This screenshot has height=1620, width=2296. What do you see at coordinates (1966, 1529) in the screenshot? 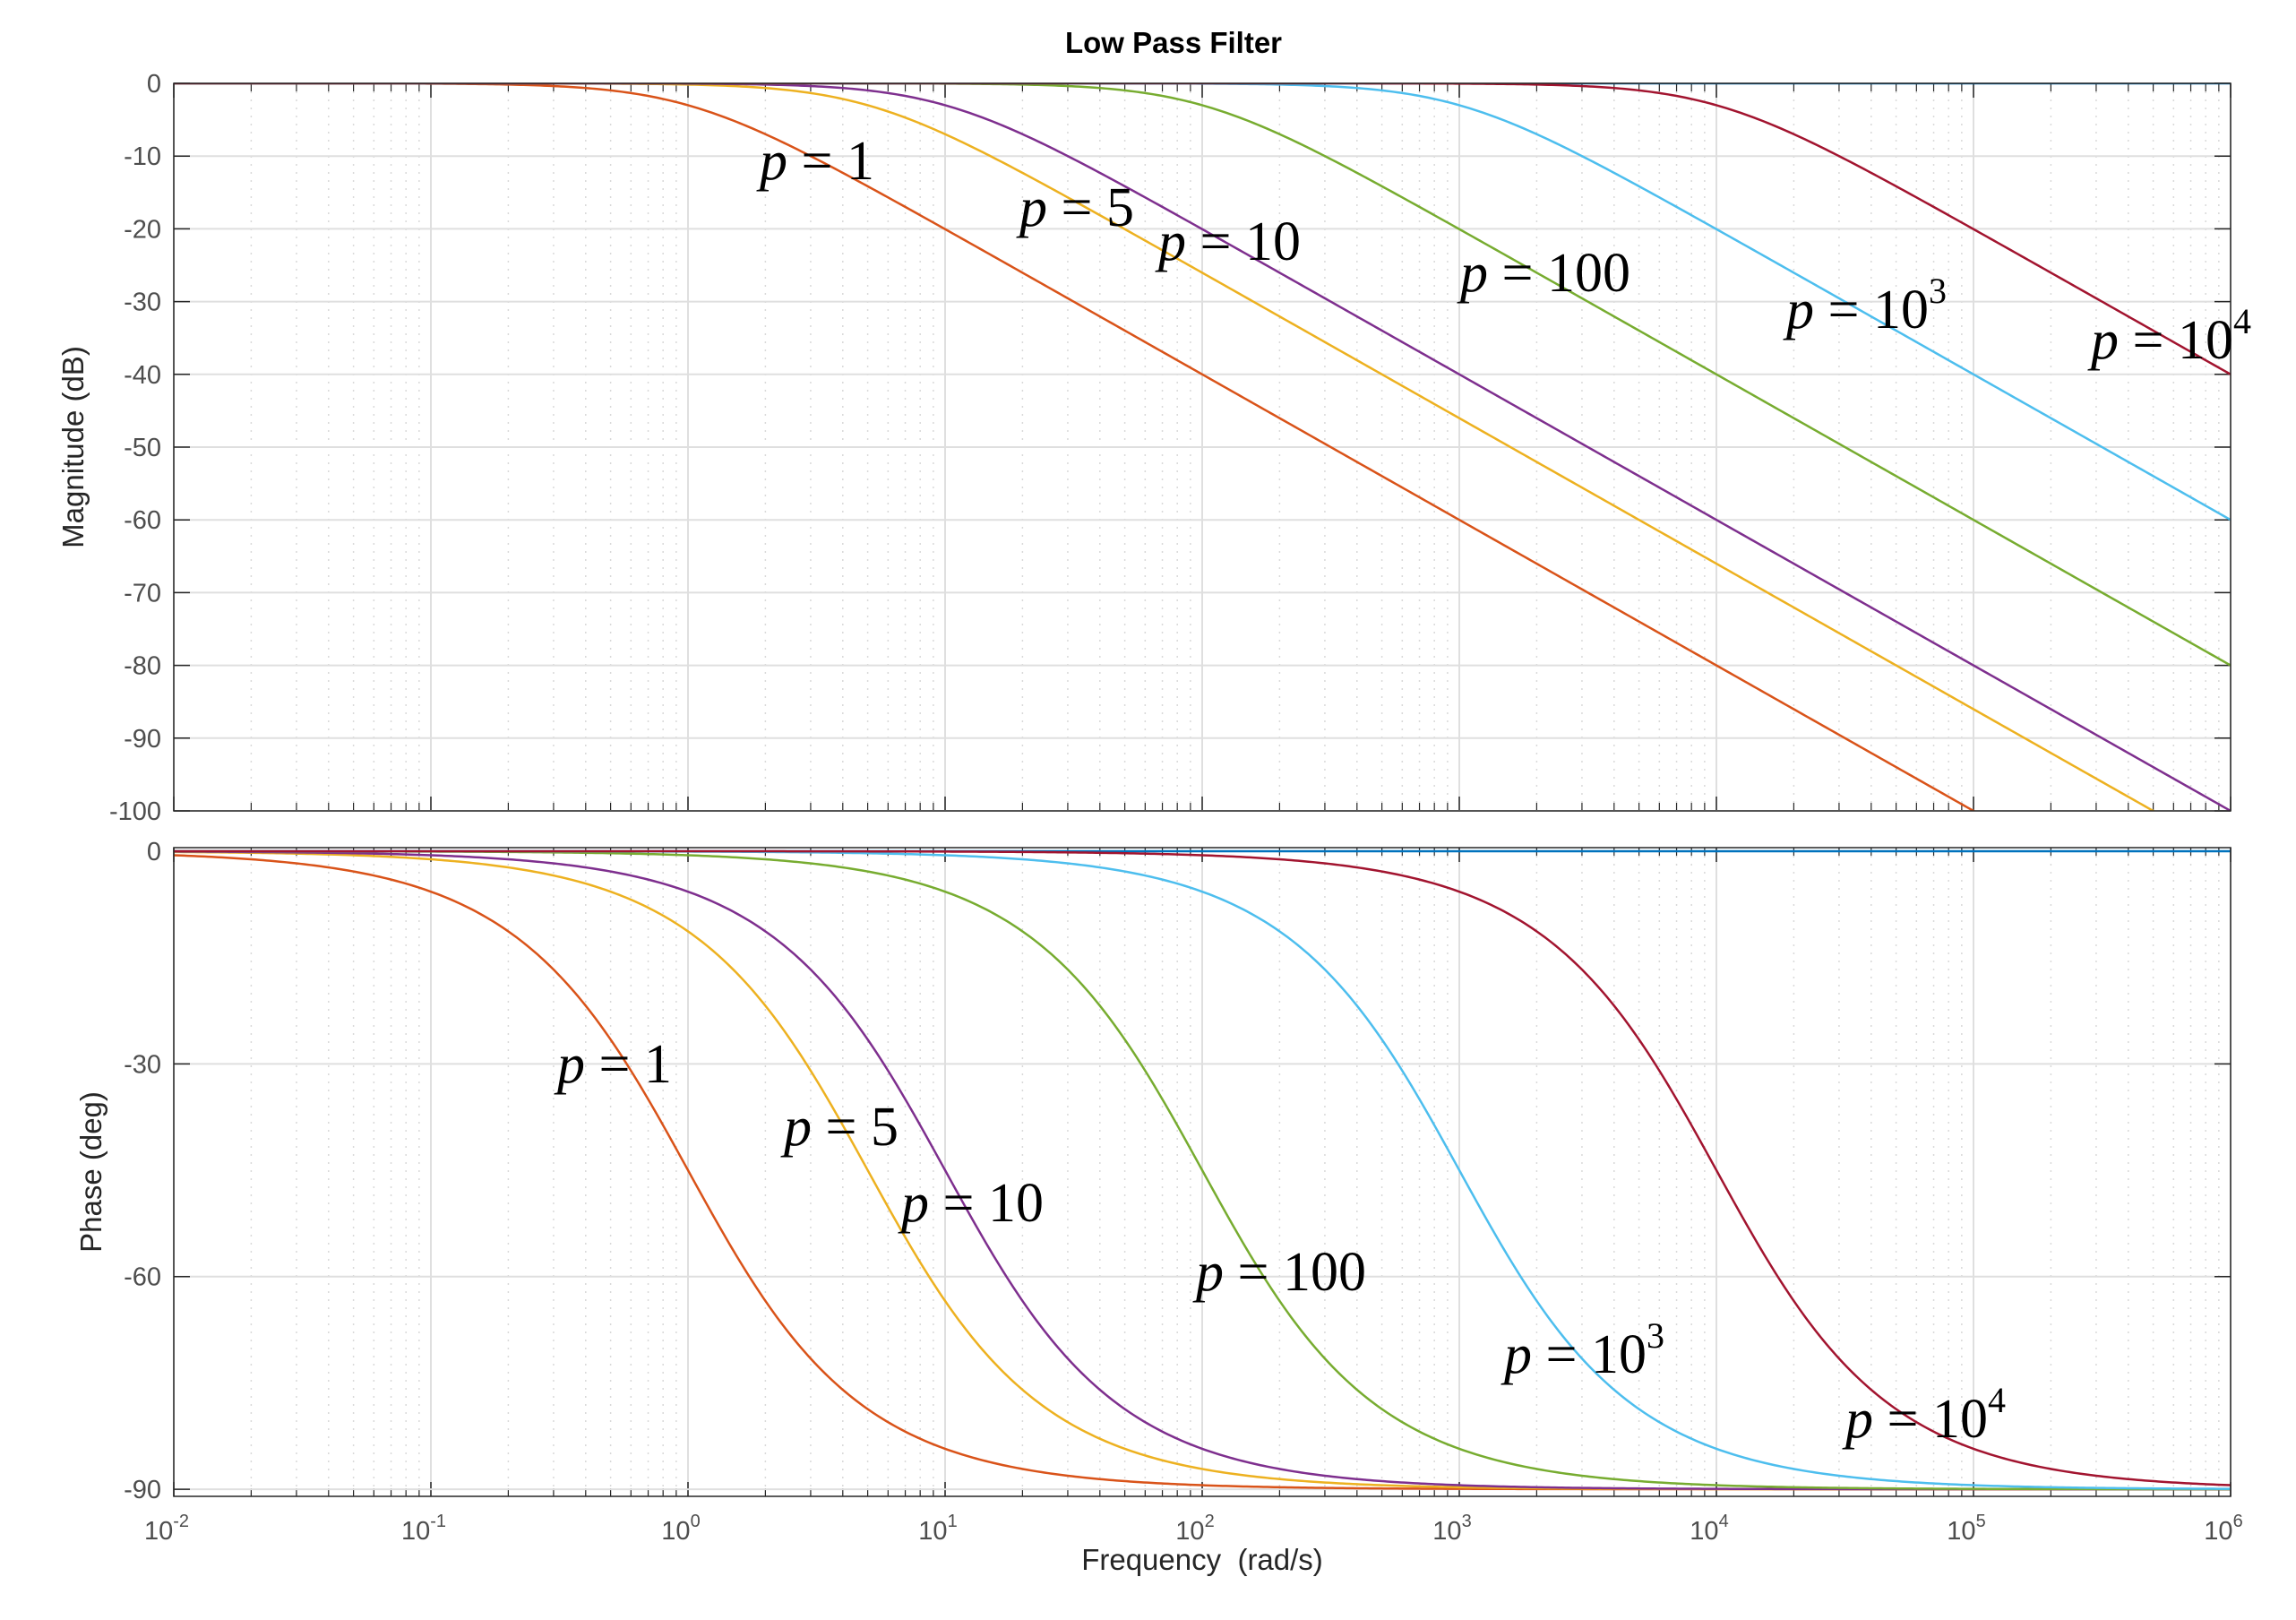
I see `x-tick-label: 10⁵` at bounding box center [1966, 1529].